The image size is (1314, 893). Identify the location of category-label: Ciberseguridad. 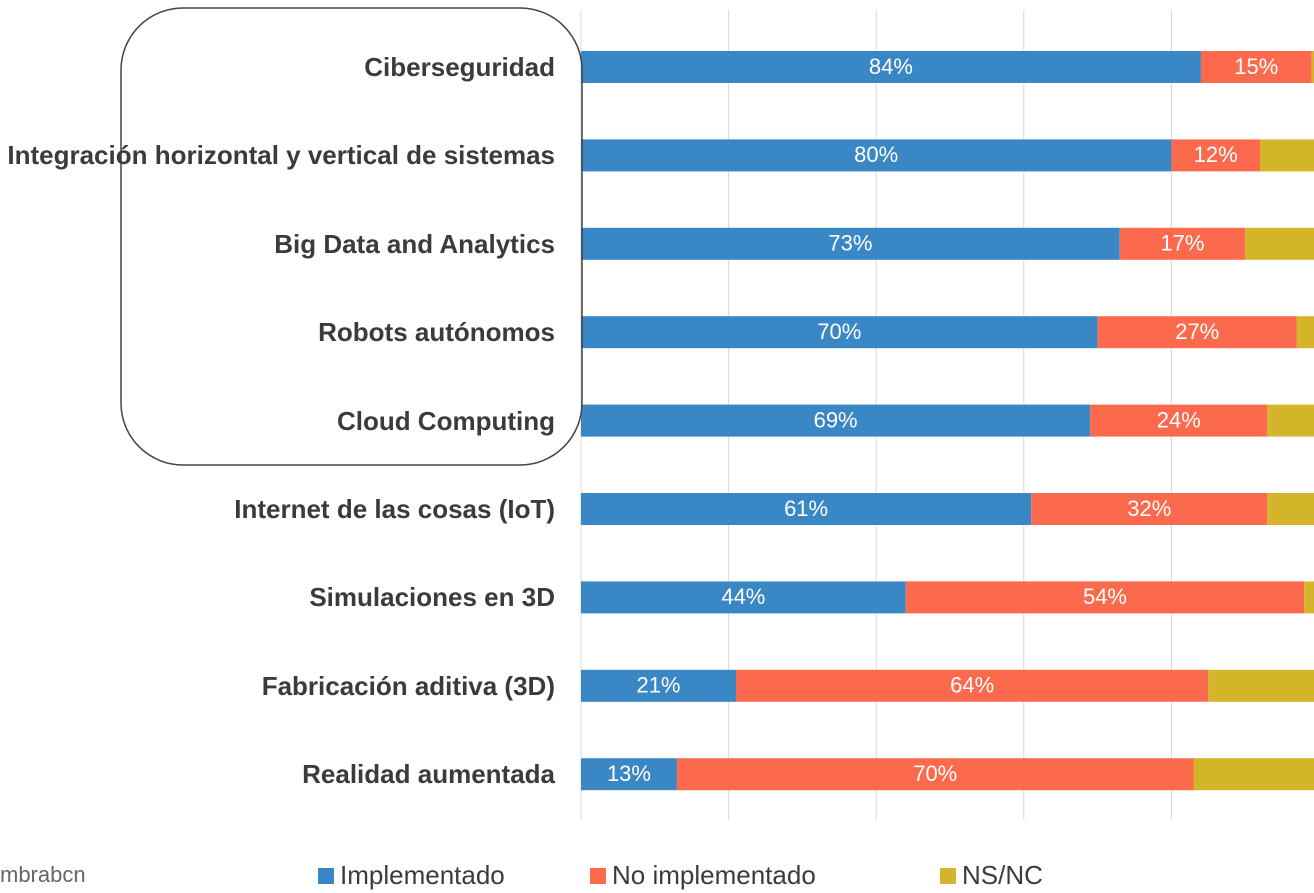
(459, 67).